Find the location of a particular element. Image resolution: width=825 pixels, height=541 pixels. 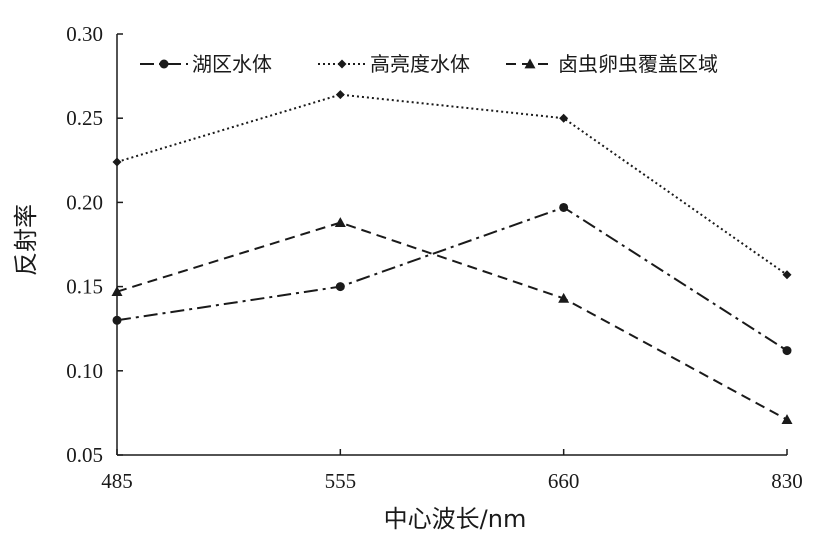

x-tick-label: 485 is located at coordinates (117, 481).